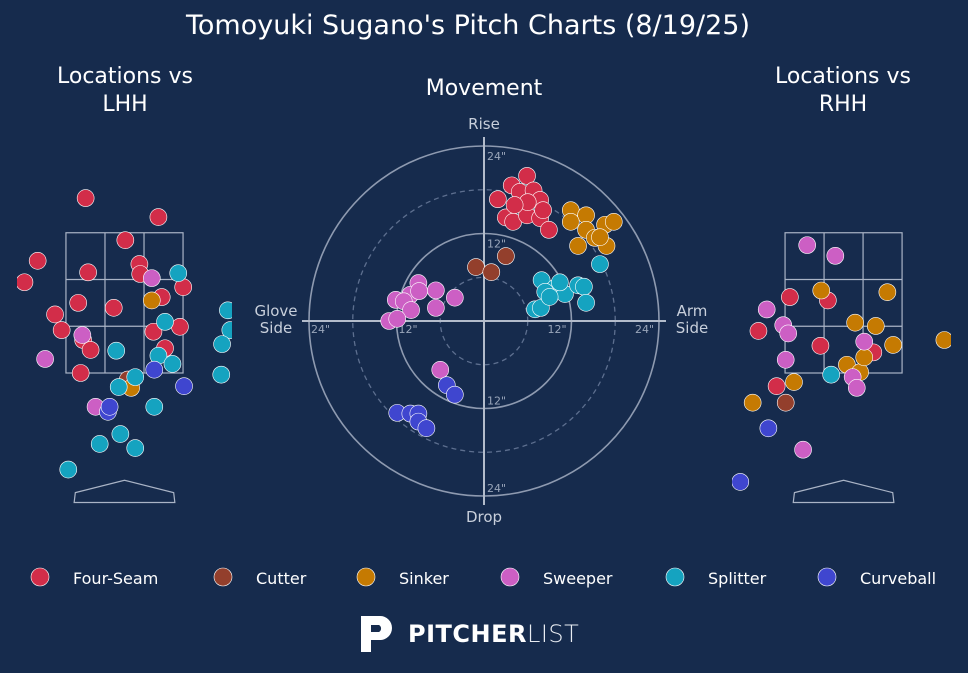 This screenshot has height=673, width=968. What do you see at coordinates (276, 319) in the screenshot?
I see `axis-label: Glove Side` at bounding box center [276, 319].